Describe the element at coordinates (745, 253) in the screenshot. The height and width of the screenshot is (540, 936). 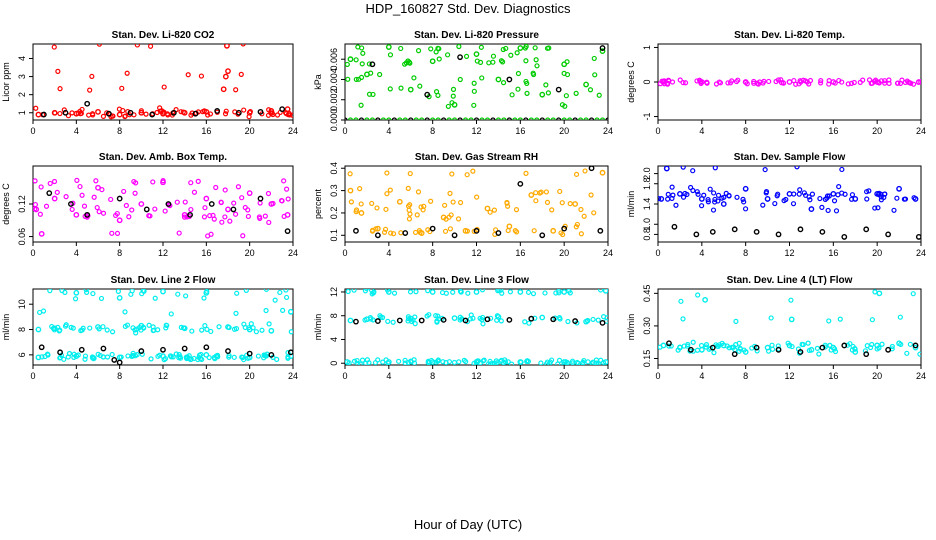
I see `x-tick-label: 8` at that location.